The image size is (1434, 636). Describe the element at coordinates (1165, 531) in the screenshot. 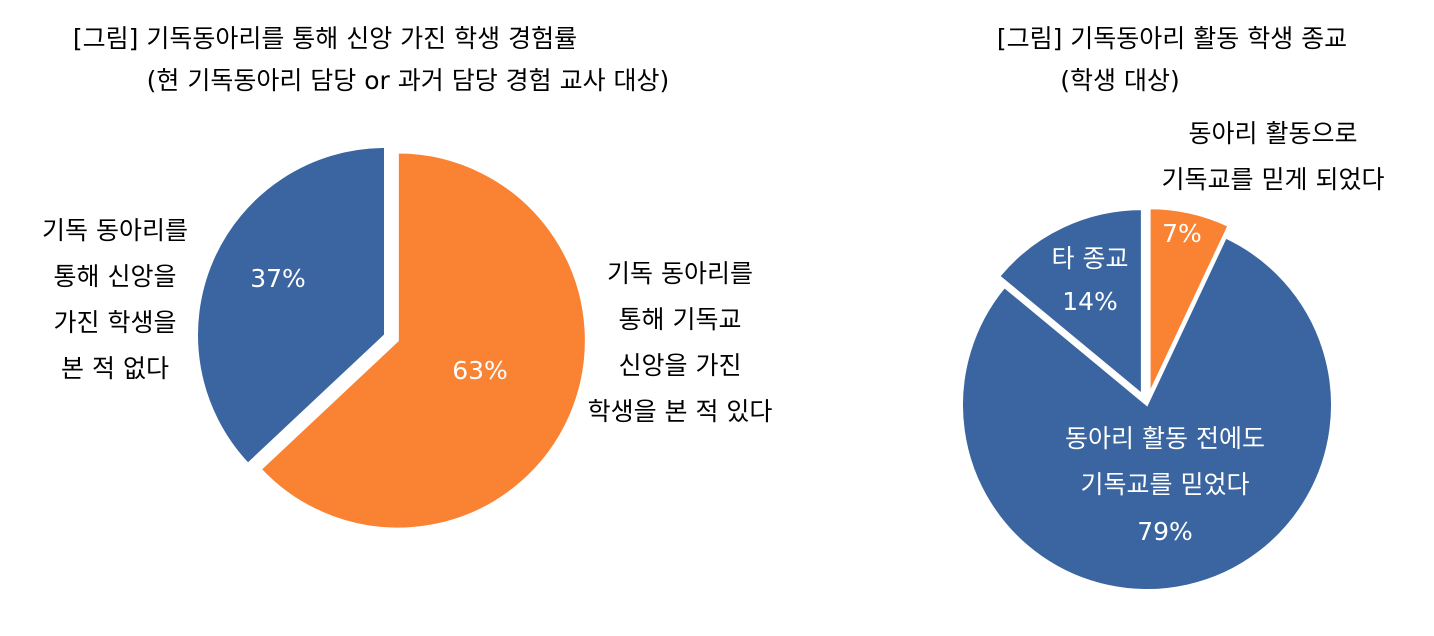

I see `slice-value-label: 79%` at that location.